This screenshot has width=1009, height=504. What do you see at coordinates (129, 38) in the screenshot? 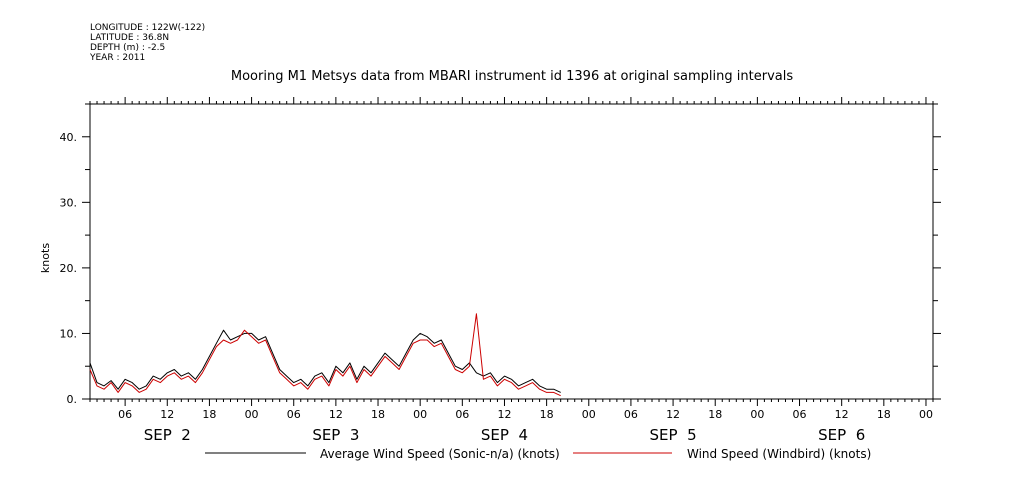
I see `meta-latitude: LATITUDE : 36.8N` at bounding box center [129, 38].